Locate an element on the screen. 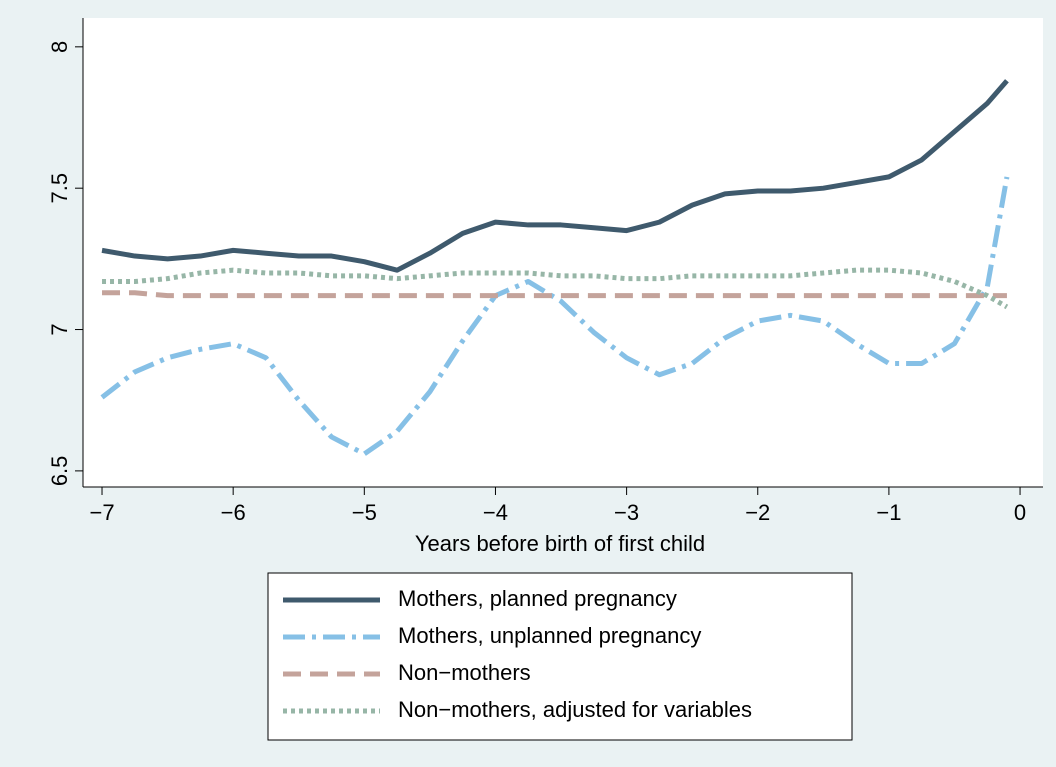 The image size is (1056, 767). x-tick-label: −4 is located at coordinates (495, 512).